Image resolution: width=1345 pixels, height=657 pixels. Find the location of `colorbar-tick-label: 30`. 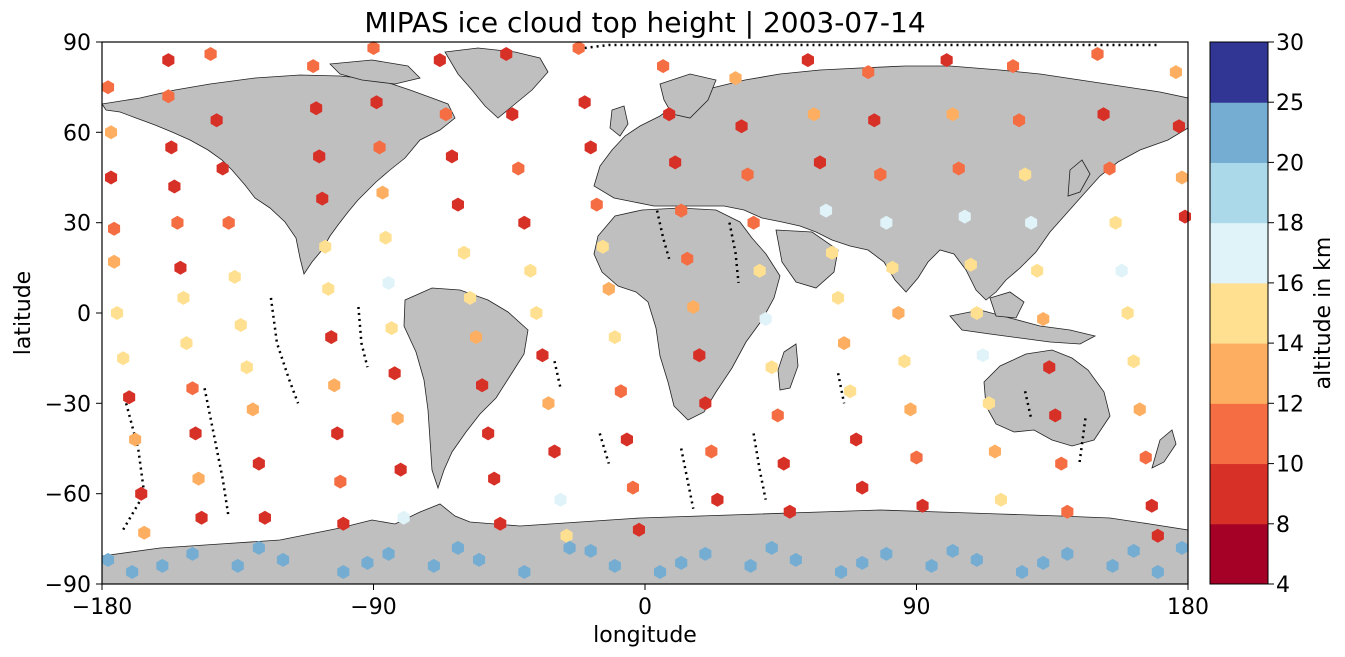

colorbar-tick-label: 30 is located at coordinates (1290, 43).